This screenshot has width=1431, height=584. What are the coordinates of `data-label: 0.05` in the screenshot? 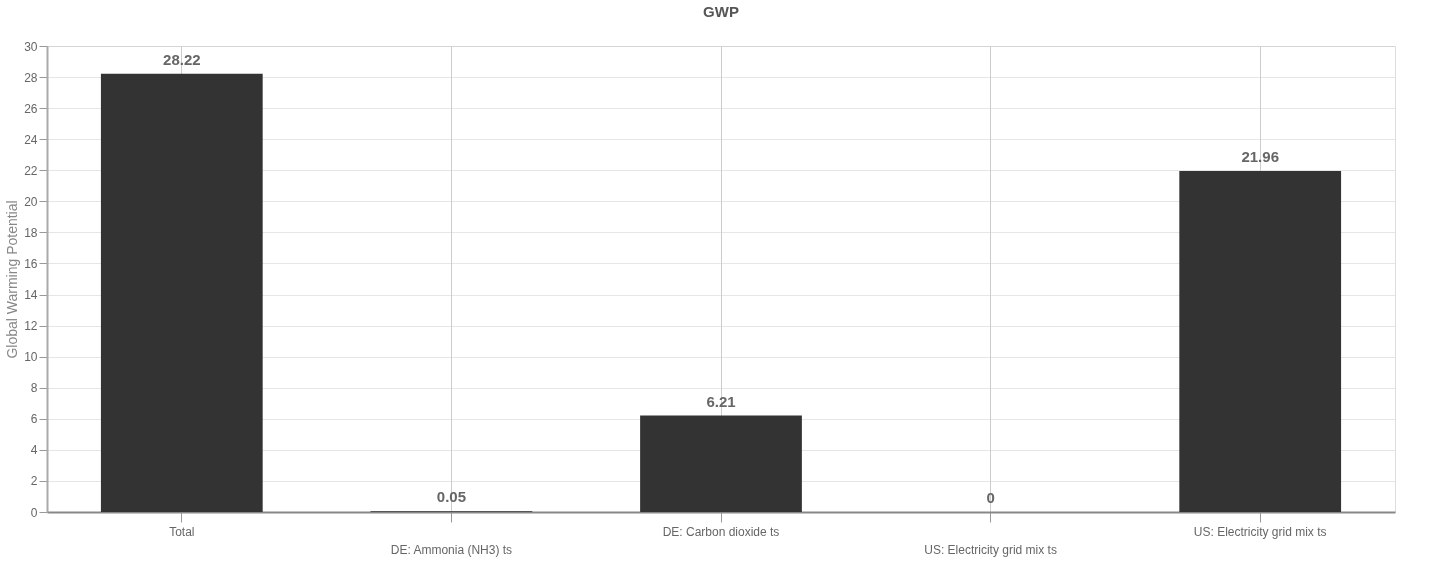 It's located at (451, 497).